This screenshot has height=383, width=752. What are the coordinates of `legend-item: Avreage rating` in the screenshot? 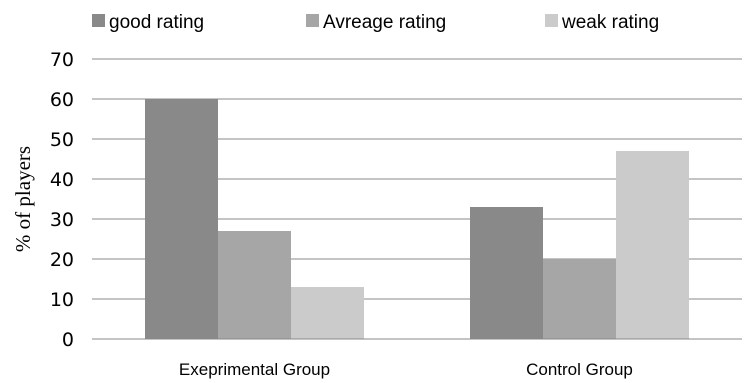 It's located at (376, 22).